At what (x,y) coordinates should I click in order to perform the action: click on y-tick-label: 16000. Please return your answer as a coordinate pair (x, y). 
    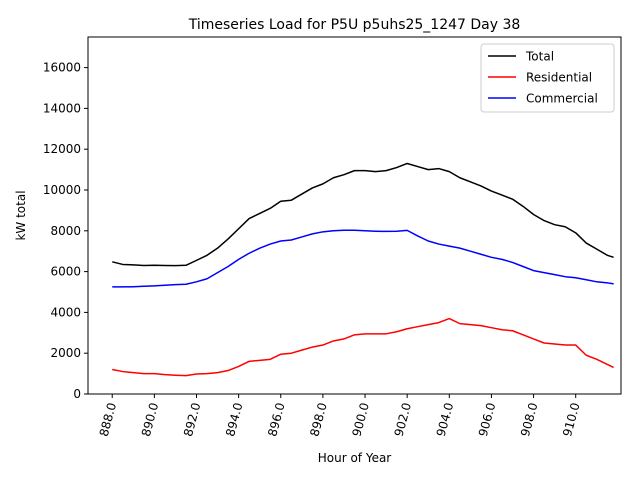
    Looking at the image, I should click on (62, 68).